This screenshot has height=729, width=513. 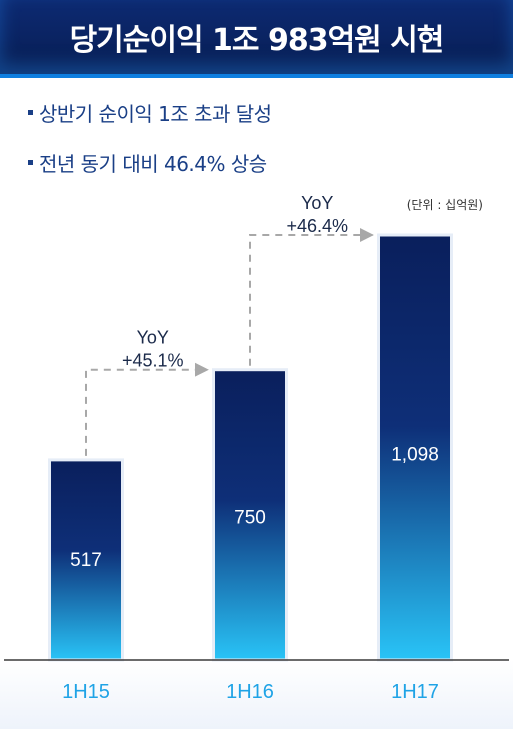 I want to click on x-tick-label-1H15: 1H15, so click(x=86, y=692).